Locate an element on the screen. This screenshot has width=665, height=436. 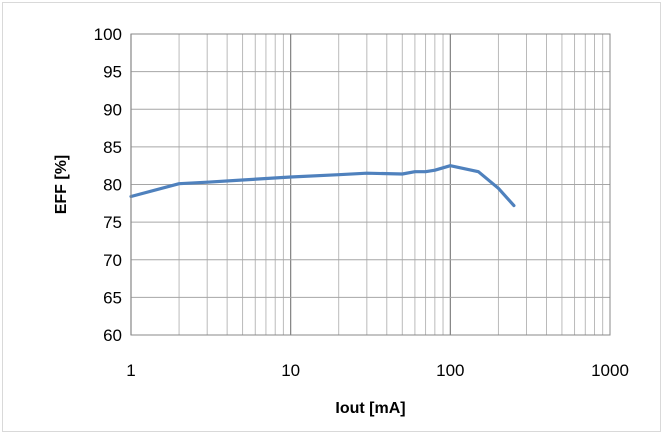
y-axis-title: EFF [%] is located at coordinates (61, 185).